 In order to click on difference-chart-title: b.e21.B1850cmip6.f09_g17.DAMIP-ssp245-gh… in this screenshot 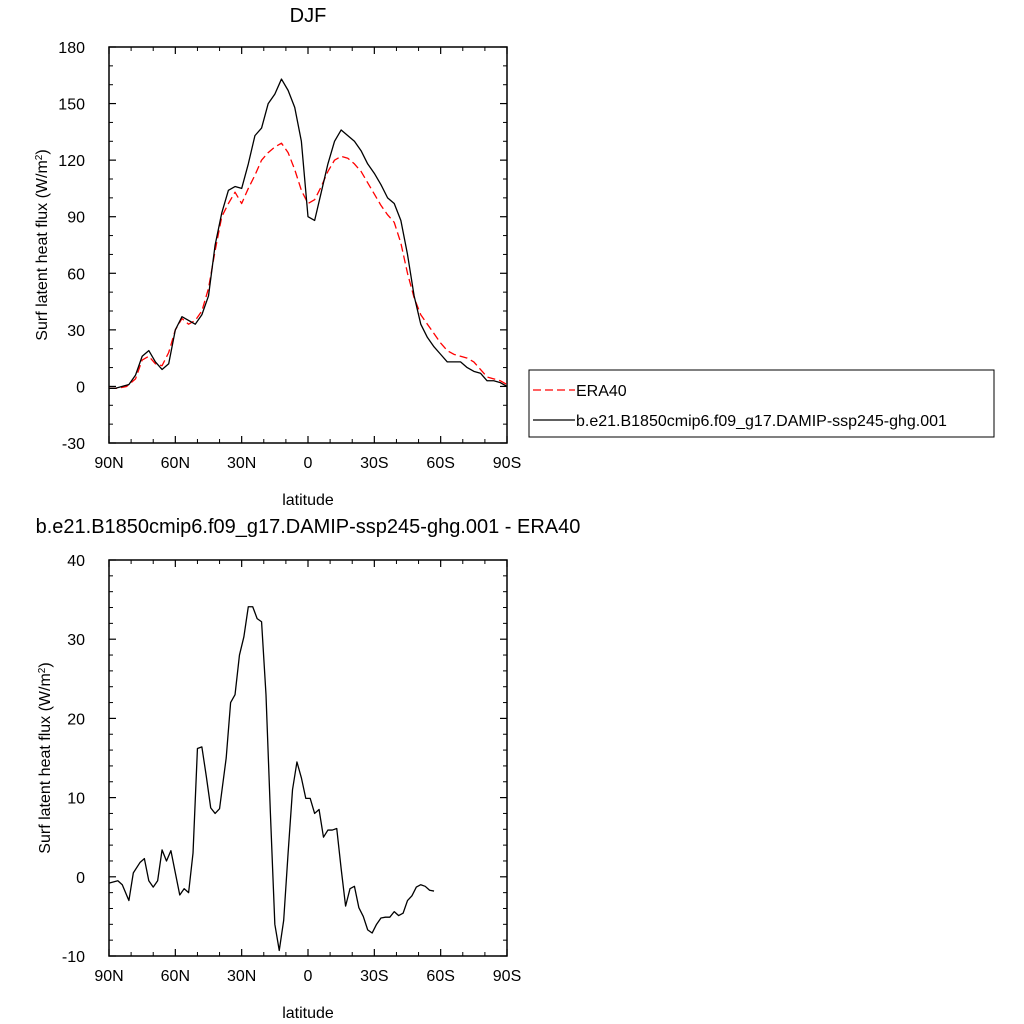, I will do `click(308, 527)`.